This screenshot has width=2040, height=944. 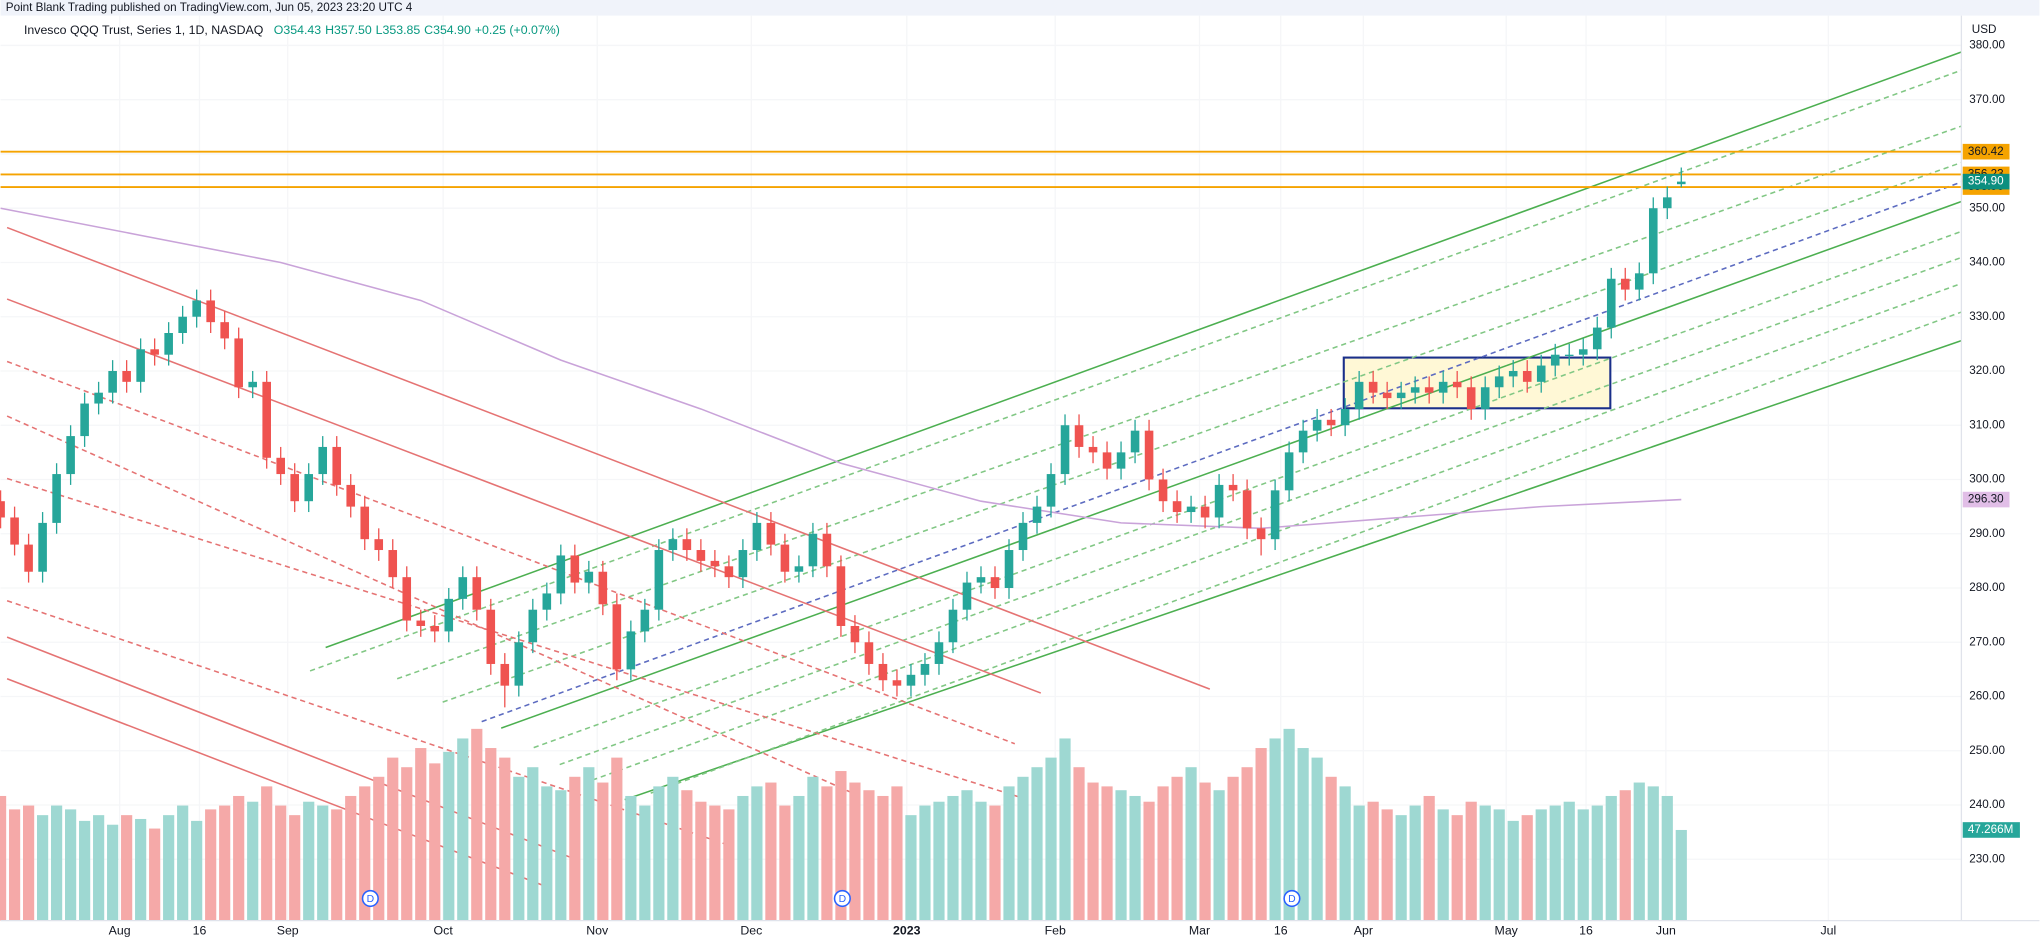 What do you see at coordinates (1990, 829) in the screenshot?
I see `volume-tag-label: 47.266M` at bounding box center [1990, 829].